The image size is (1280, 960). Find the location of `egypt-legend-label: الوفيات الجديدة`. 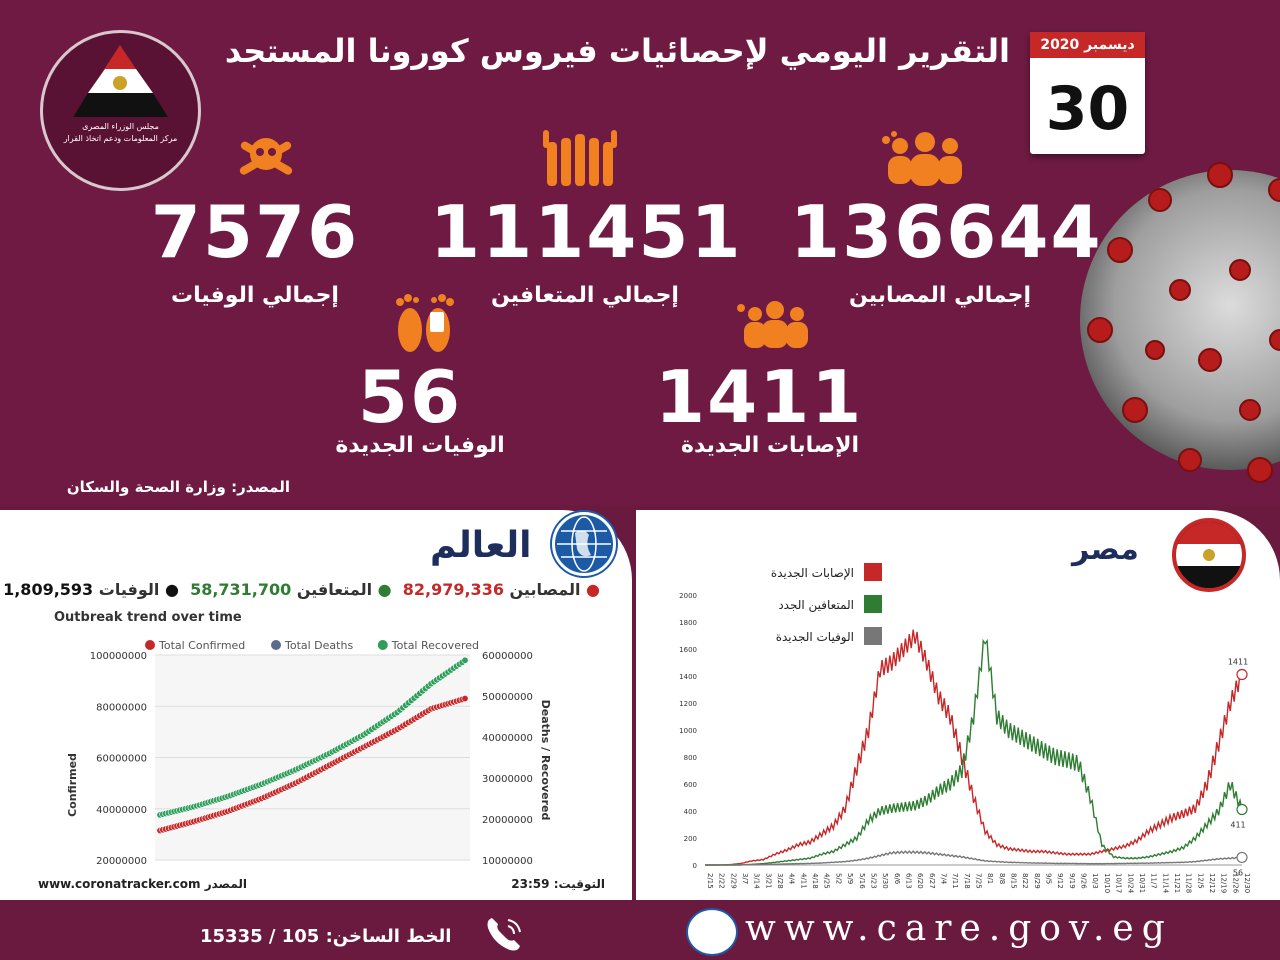

egypt-legend-label: الوفيات الجديدة is located at coordinates (815, 637).